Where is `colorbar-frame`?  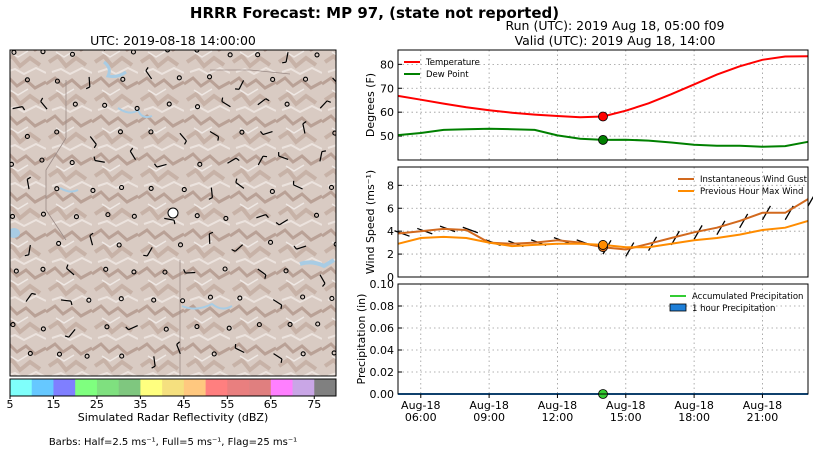 colorbar-frame is located at coordinates (173, 387).